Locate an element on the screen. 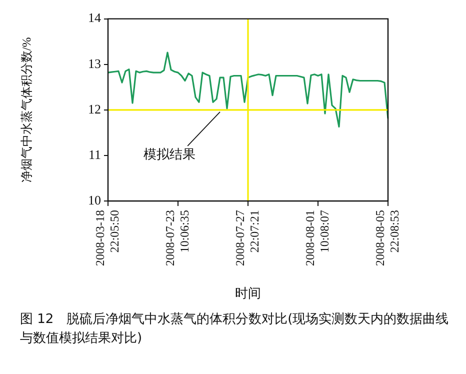  y-tick-label: 14 is located at coordinates (95, 18).